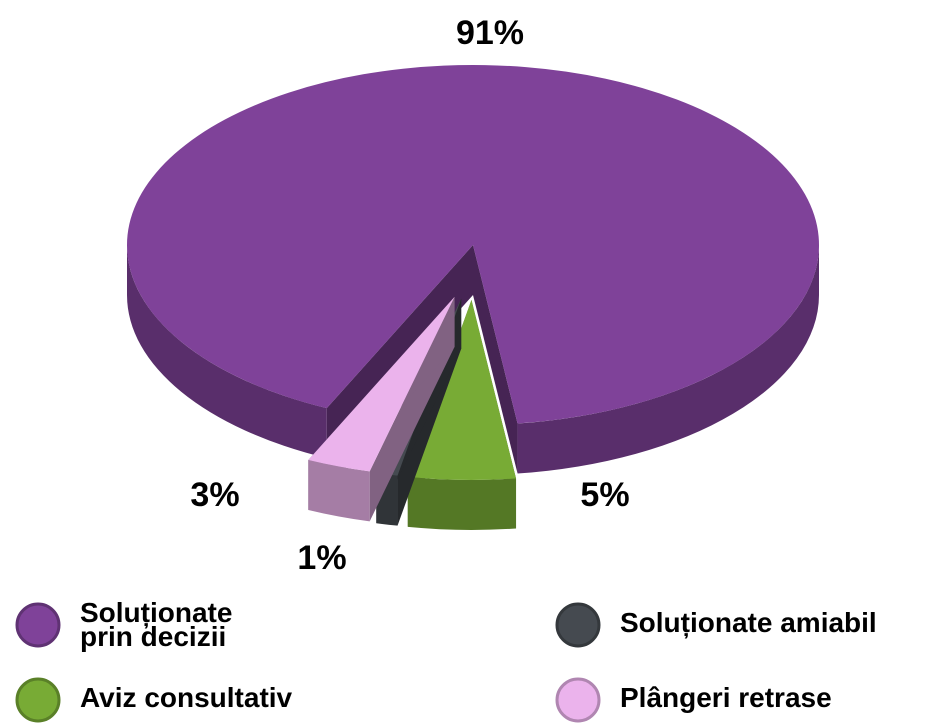 The image size is (946, 727). I want to click on value-label: 3%, so click(214, 495).